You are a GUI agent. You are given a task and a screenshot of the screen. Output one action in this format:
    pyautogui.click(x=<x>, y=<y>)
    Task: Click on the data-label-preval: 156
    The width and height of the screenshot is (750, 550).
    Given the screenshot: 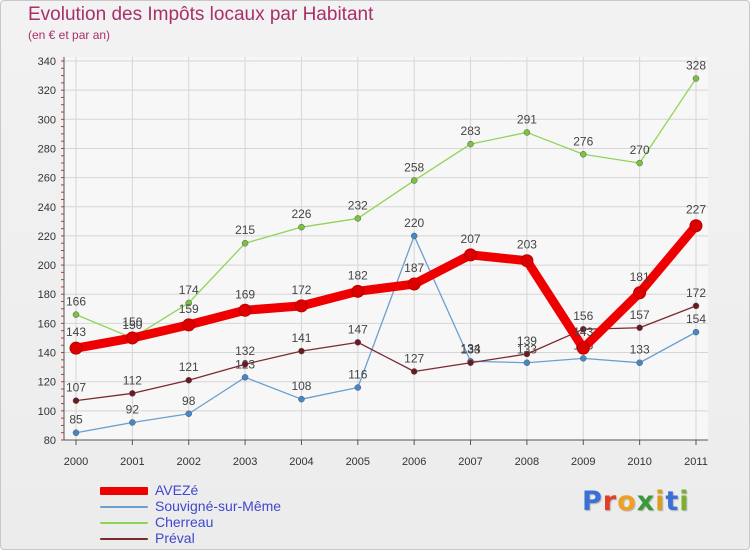 What is the action you would take?
    pyautogui.click(x=583, y=316)
    